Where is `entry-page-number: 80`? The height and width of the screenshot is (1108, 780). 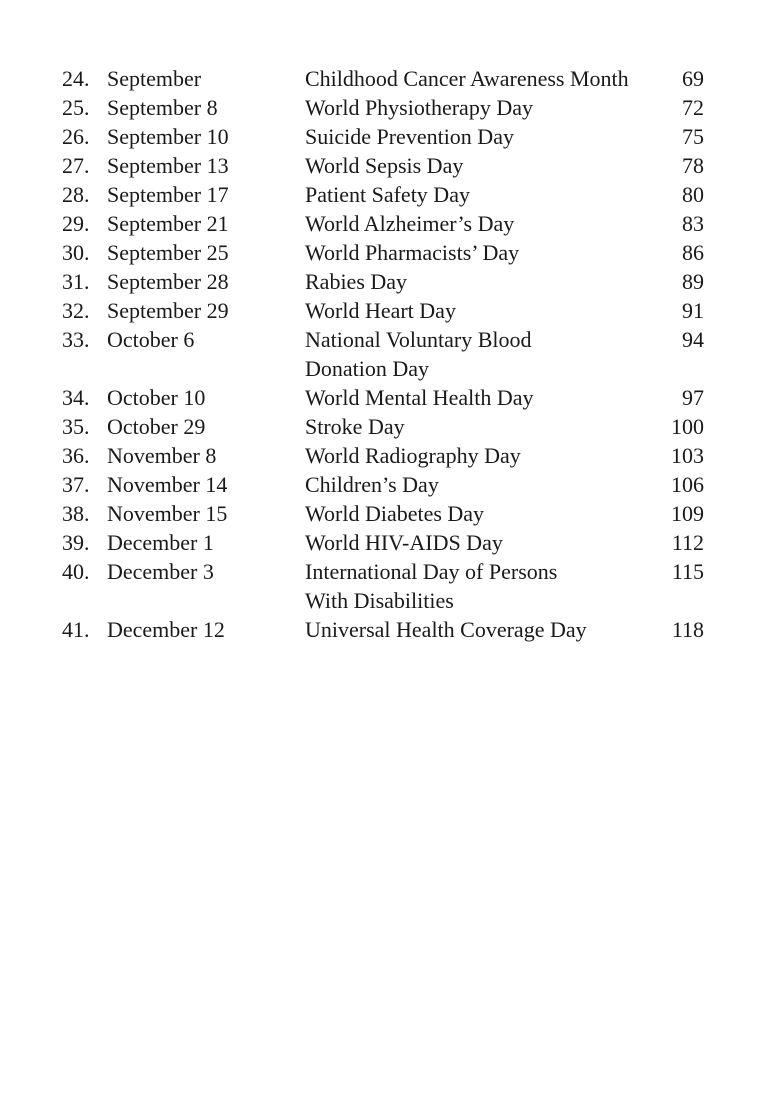
entry-page-number: 80 is located at coordinates (693, 194).